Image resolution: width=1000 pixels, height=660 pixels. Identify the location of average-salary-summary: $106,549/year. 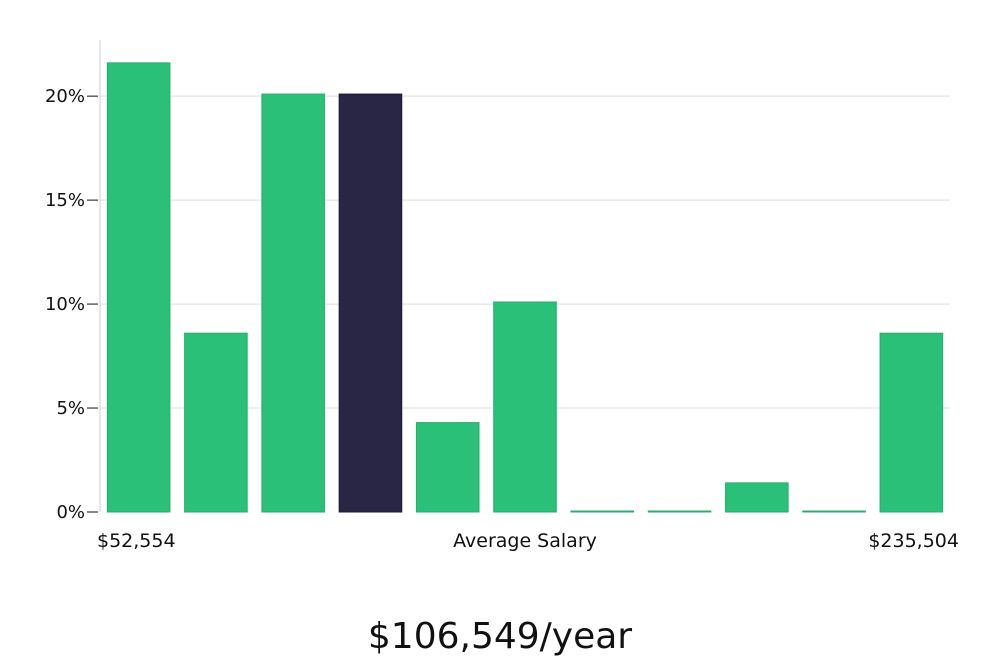
(500, 636).